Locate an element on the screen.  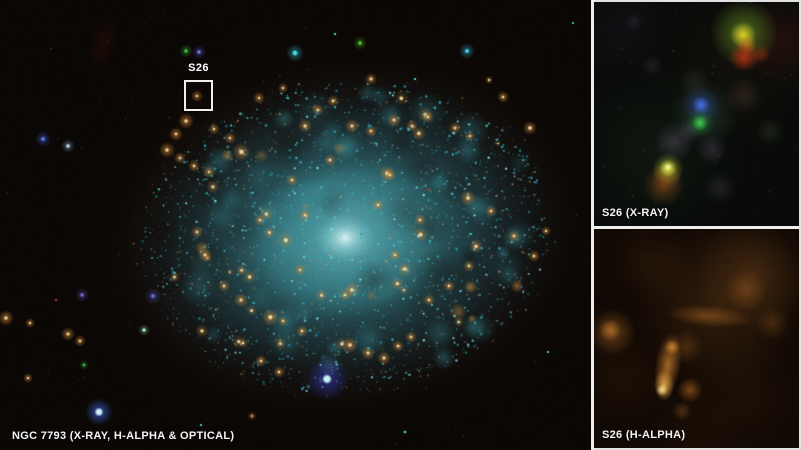
halpha-panel-caption: S26 (H-ALPHA) is located at coordinates (644, 435).